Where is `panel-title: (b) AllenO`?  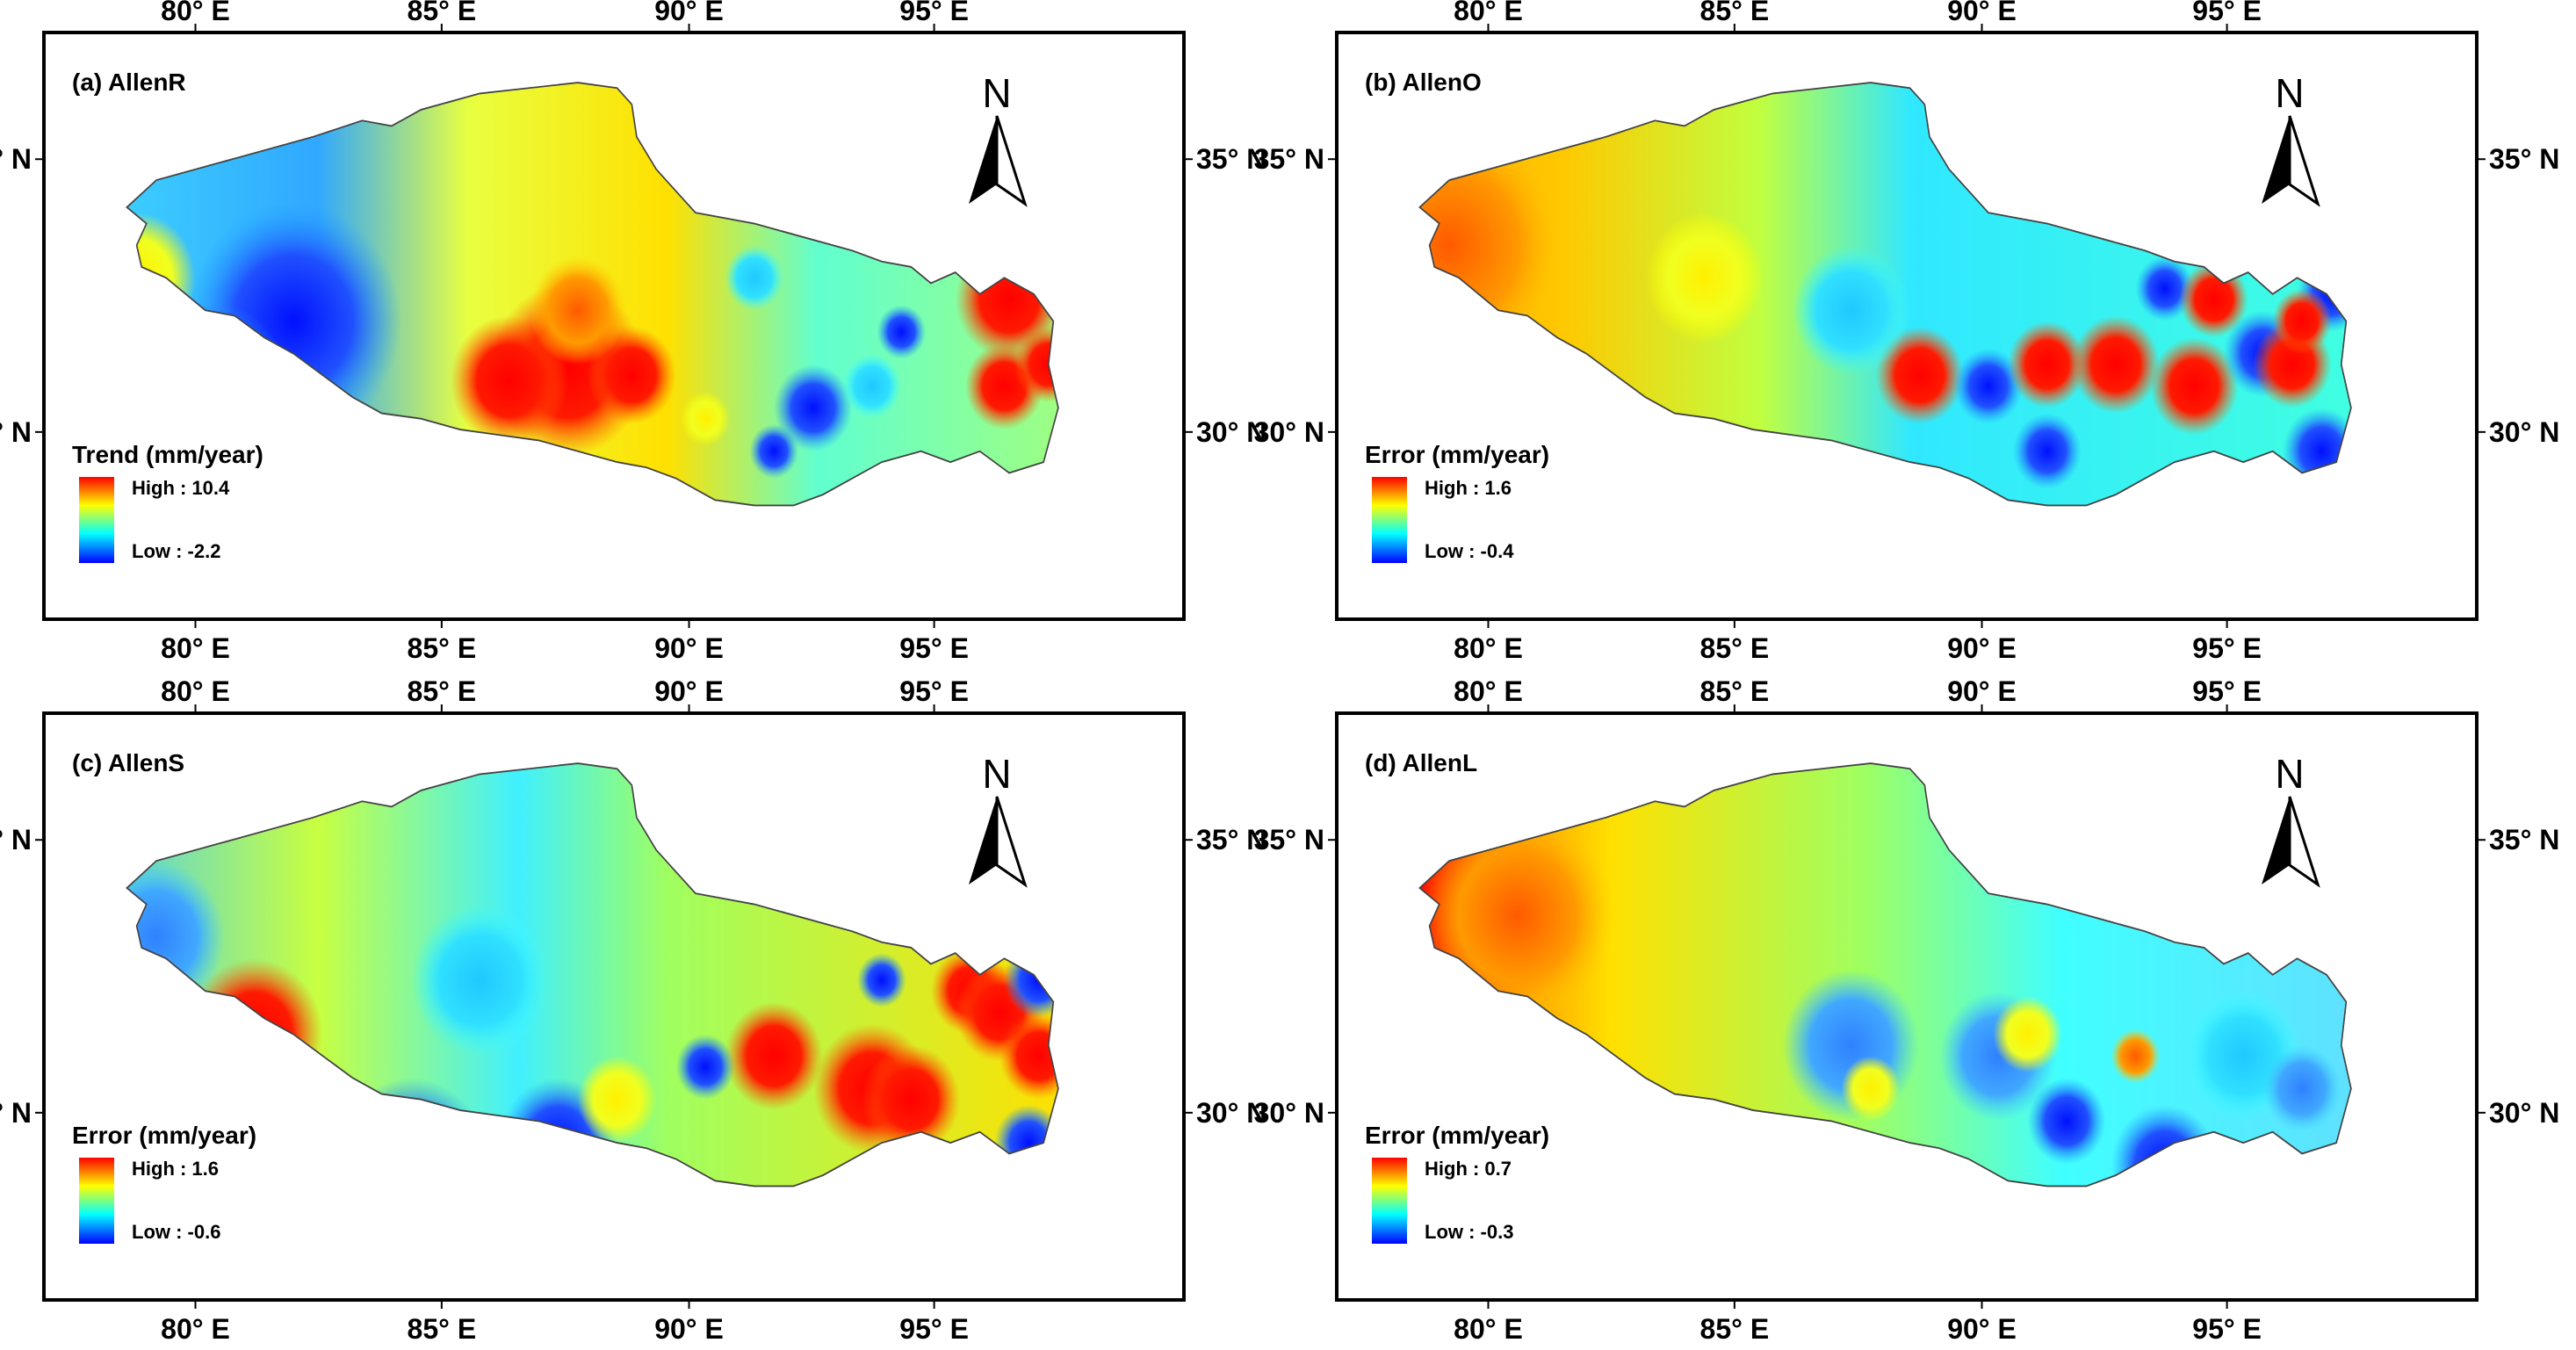 panel-title: (b) AllenO is located at coordinates (1423, 82).